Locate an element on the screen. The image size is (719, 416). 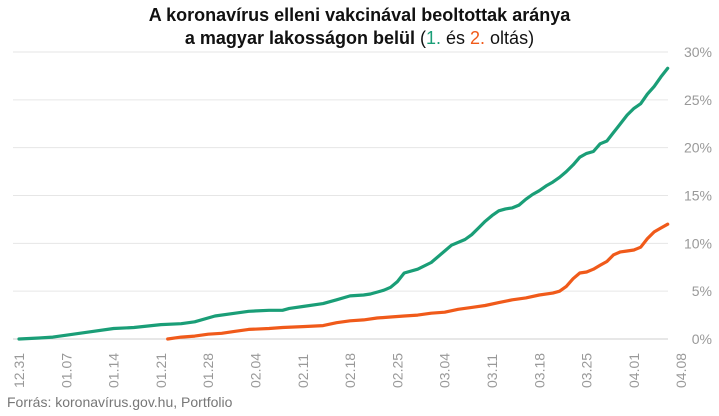
x-tick-label: 03.25 is located at coordinates (587, 370).